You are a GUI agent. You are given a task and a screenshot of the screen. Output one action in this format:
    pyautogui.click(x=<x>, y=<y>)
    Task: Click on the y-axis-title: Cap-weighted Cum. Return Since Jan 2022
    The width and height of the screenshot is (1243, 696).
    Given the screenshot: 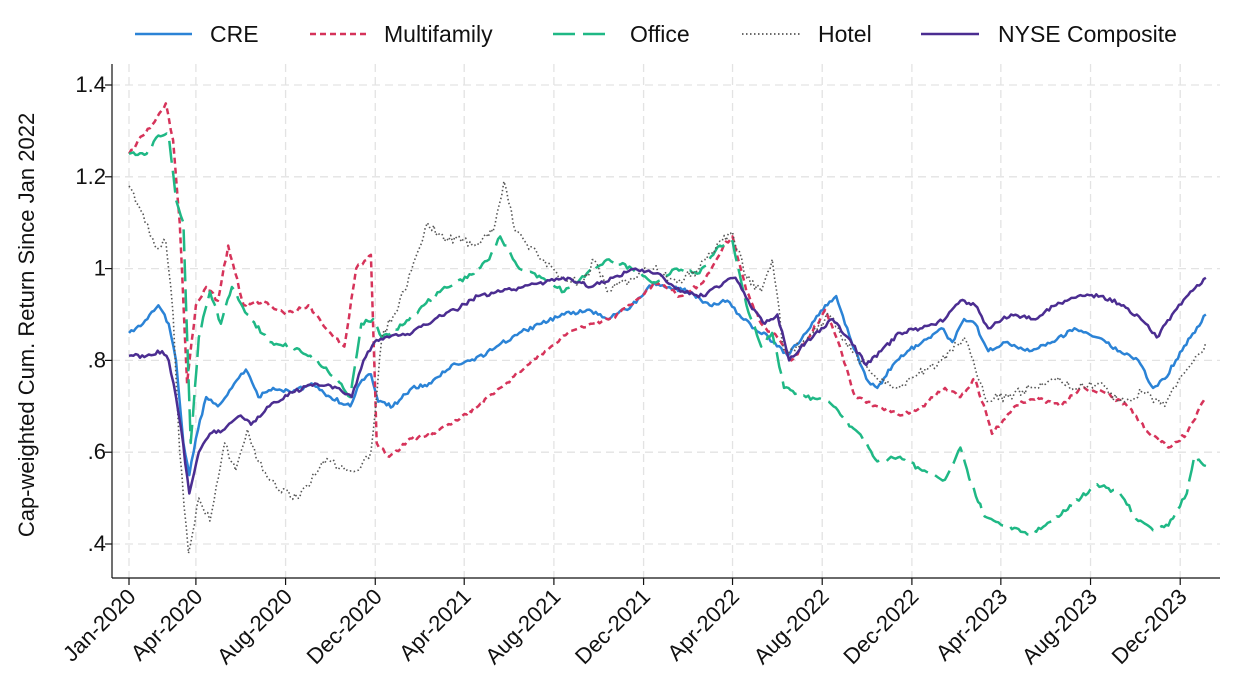 What is the action you would take?
    pyautogui.click(x=26, y=325)
    